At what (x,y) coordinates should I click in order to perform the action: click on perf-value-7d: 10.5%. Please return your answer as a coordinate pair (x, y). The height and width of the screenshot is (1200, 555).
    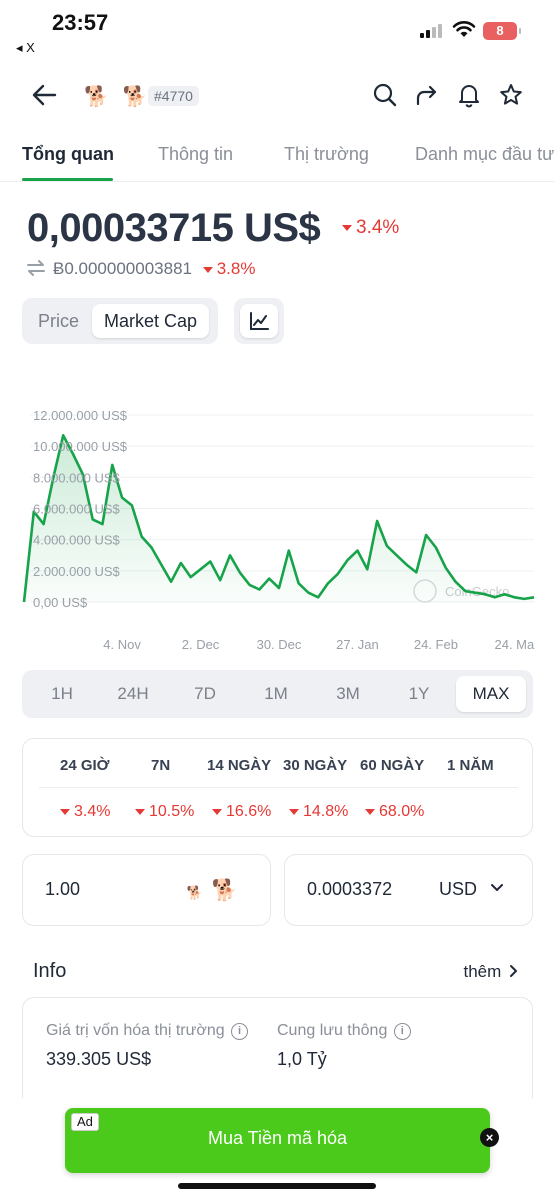
    Looking at the image, I should click on (164, 812).